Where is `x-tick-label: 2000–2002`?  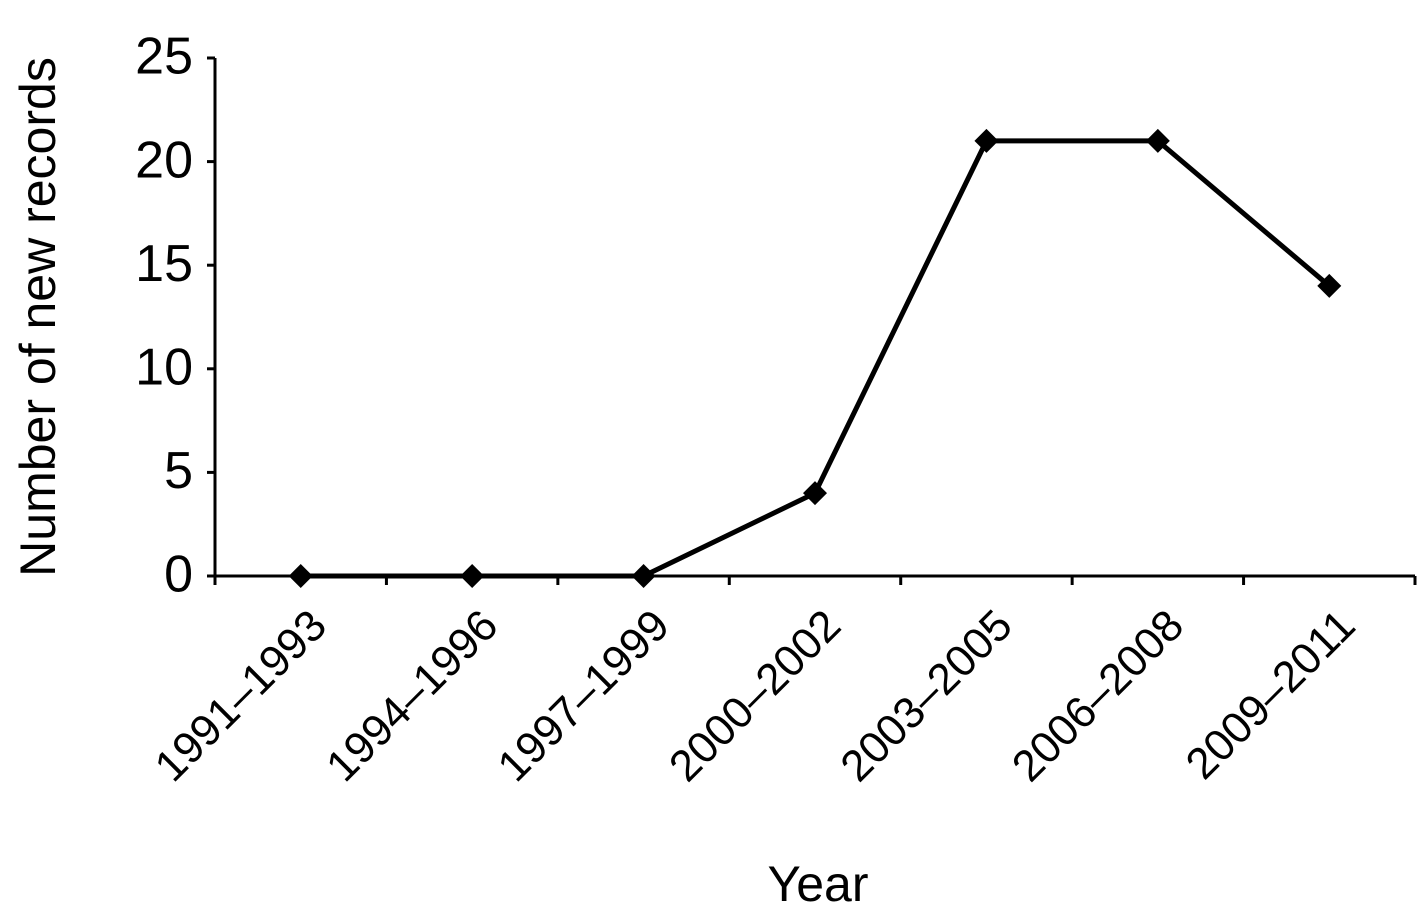
x-tick-label: 2000–2002 is located at coordinates (755, 696).